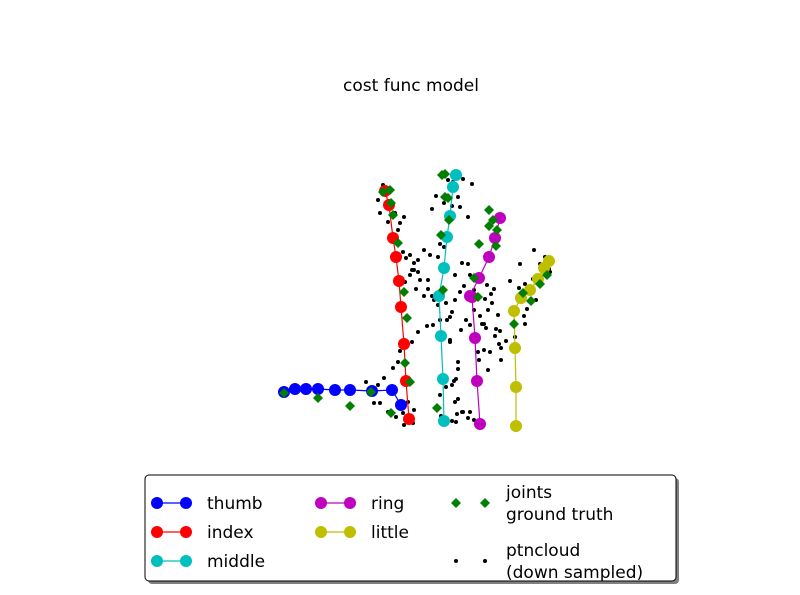 The image size is (800, 595). I want to click on legend-entry-little: little, so click(362, 533).